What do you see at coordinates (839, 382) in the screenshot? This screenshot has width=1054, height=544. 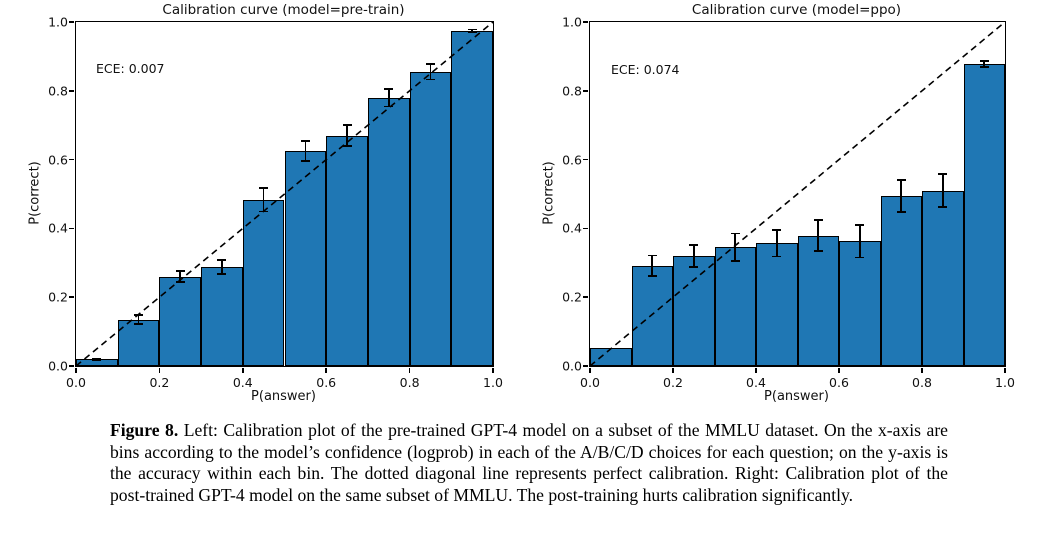 I see `x-tick-label: 0.6` at bounding box center [839, 382].